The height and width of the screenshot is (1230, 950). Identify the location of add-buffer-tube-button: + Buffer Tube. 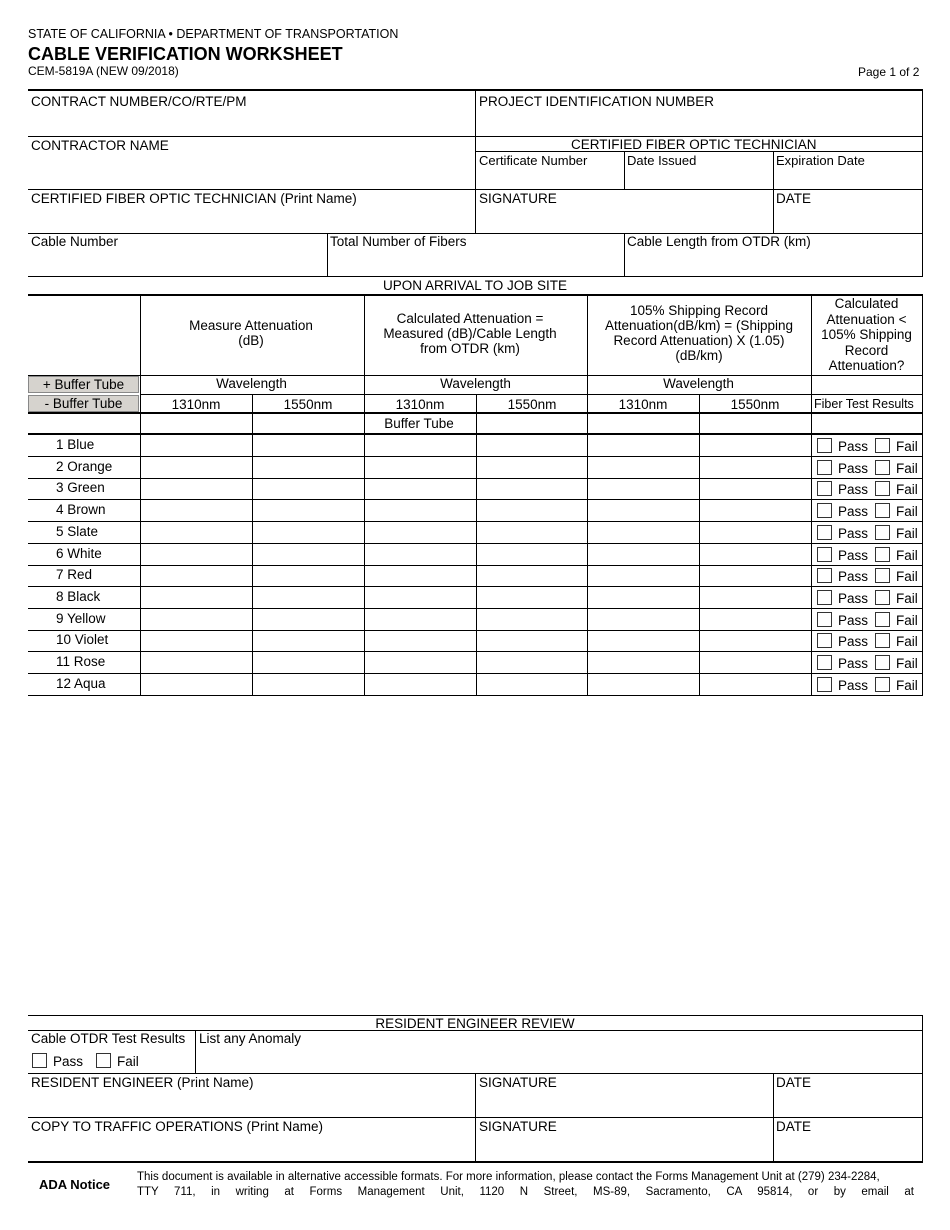
(83, 384).